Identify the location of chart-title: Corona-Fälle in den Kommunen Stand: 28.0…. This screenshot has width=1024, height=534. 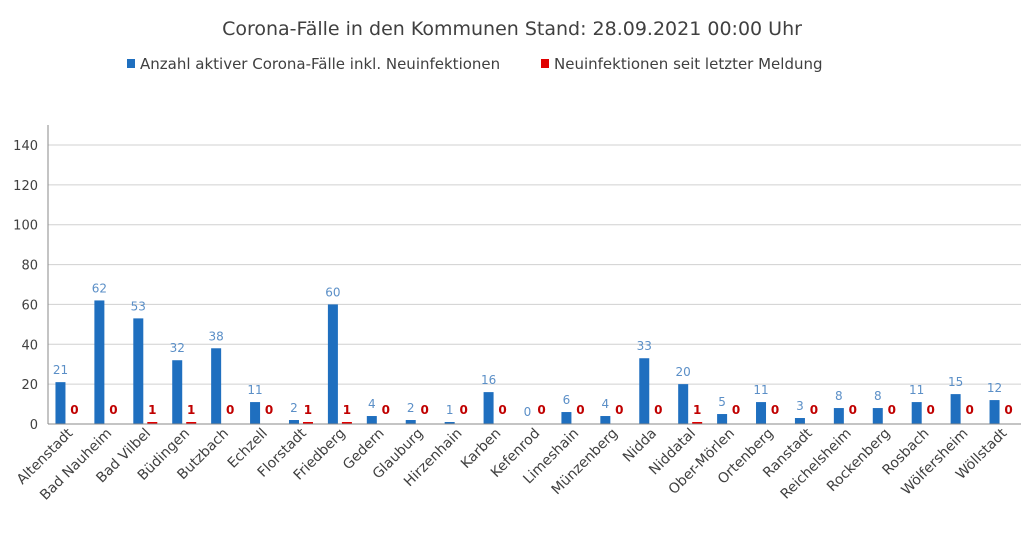
(512, 29).